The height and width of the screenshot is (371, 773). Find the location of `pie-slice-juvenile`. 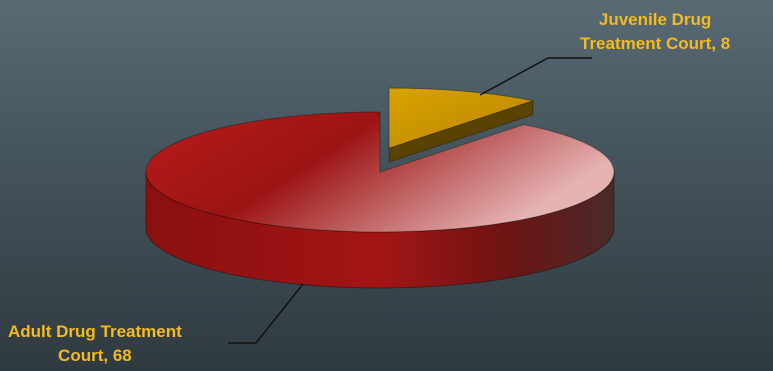

pie-slice-juvenile is located at coordinates (461, 125).